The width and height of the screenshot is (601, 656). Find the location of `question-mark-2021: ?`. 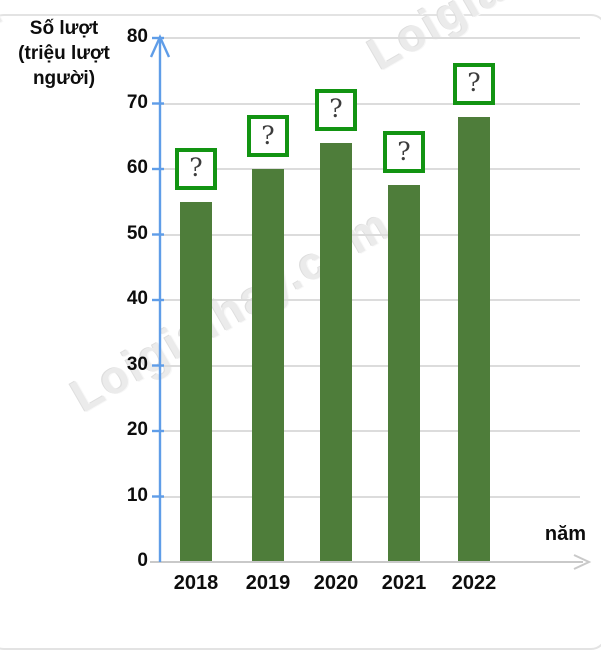

question-mark-2021: ? is located at coordinates (404, 151).